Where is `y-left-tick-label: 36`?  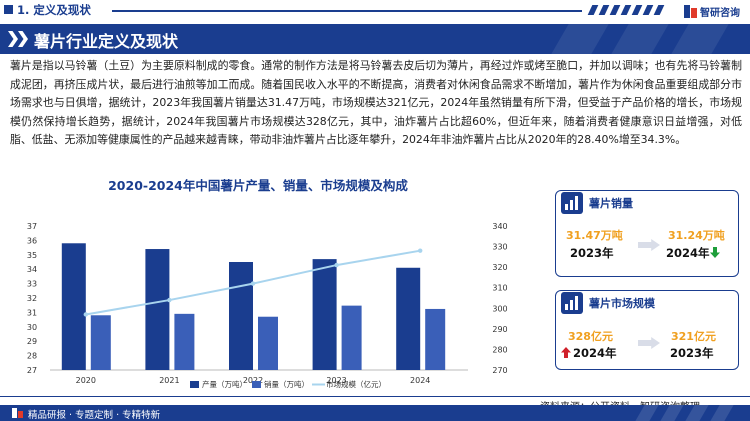 y-left-tick-label: 36 is located at coordinates (32, 240).